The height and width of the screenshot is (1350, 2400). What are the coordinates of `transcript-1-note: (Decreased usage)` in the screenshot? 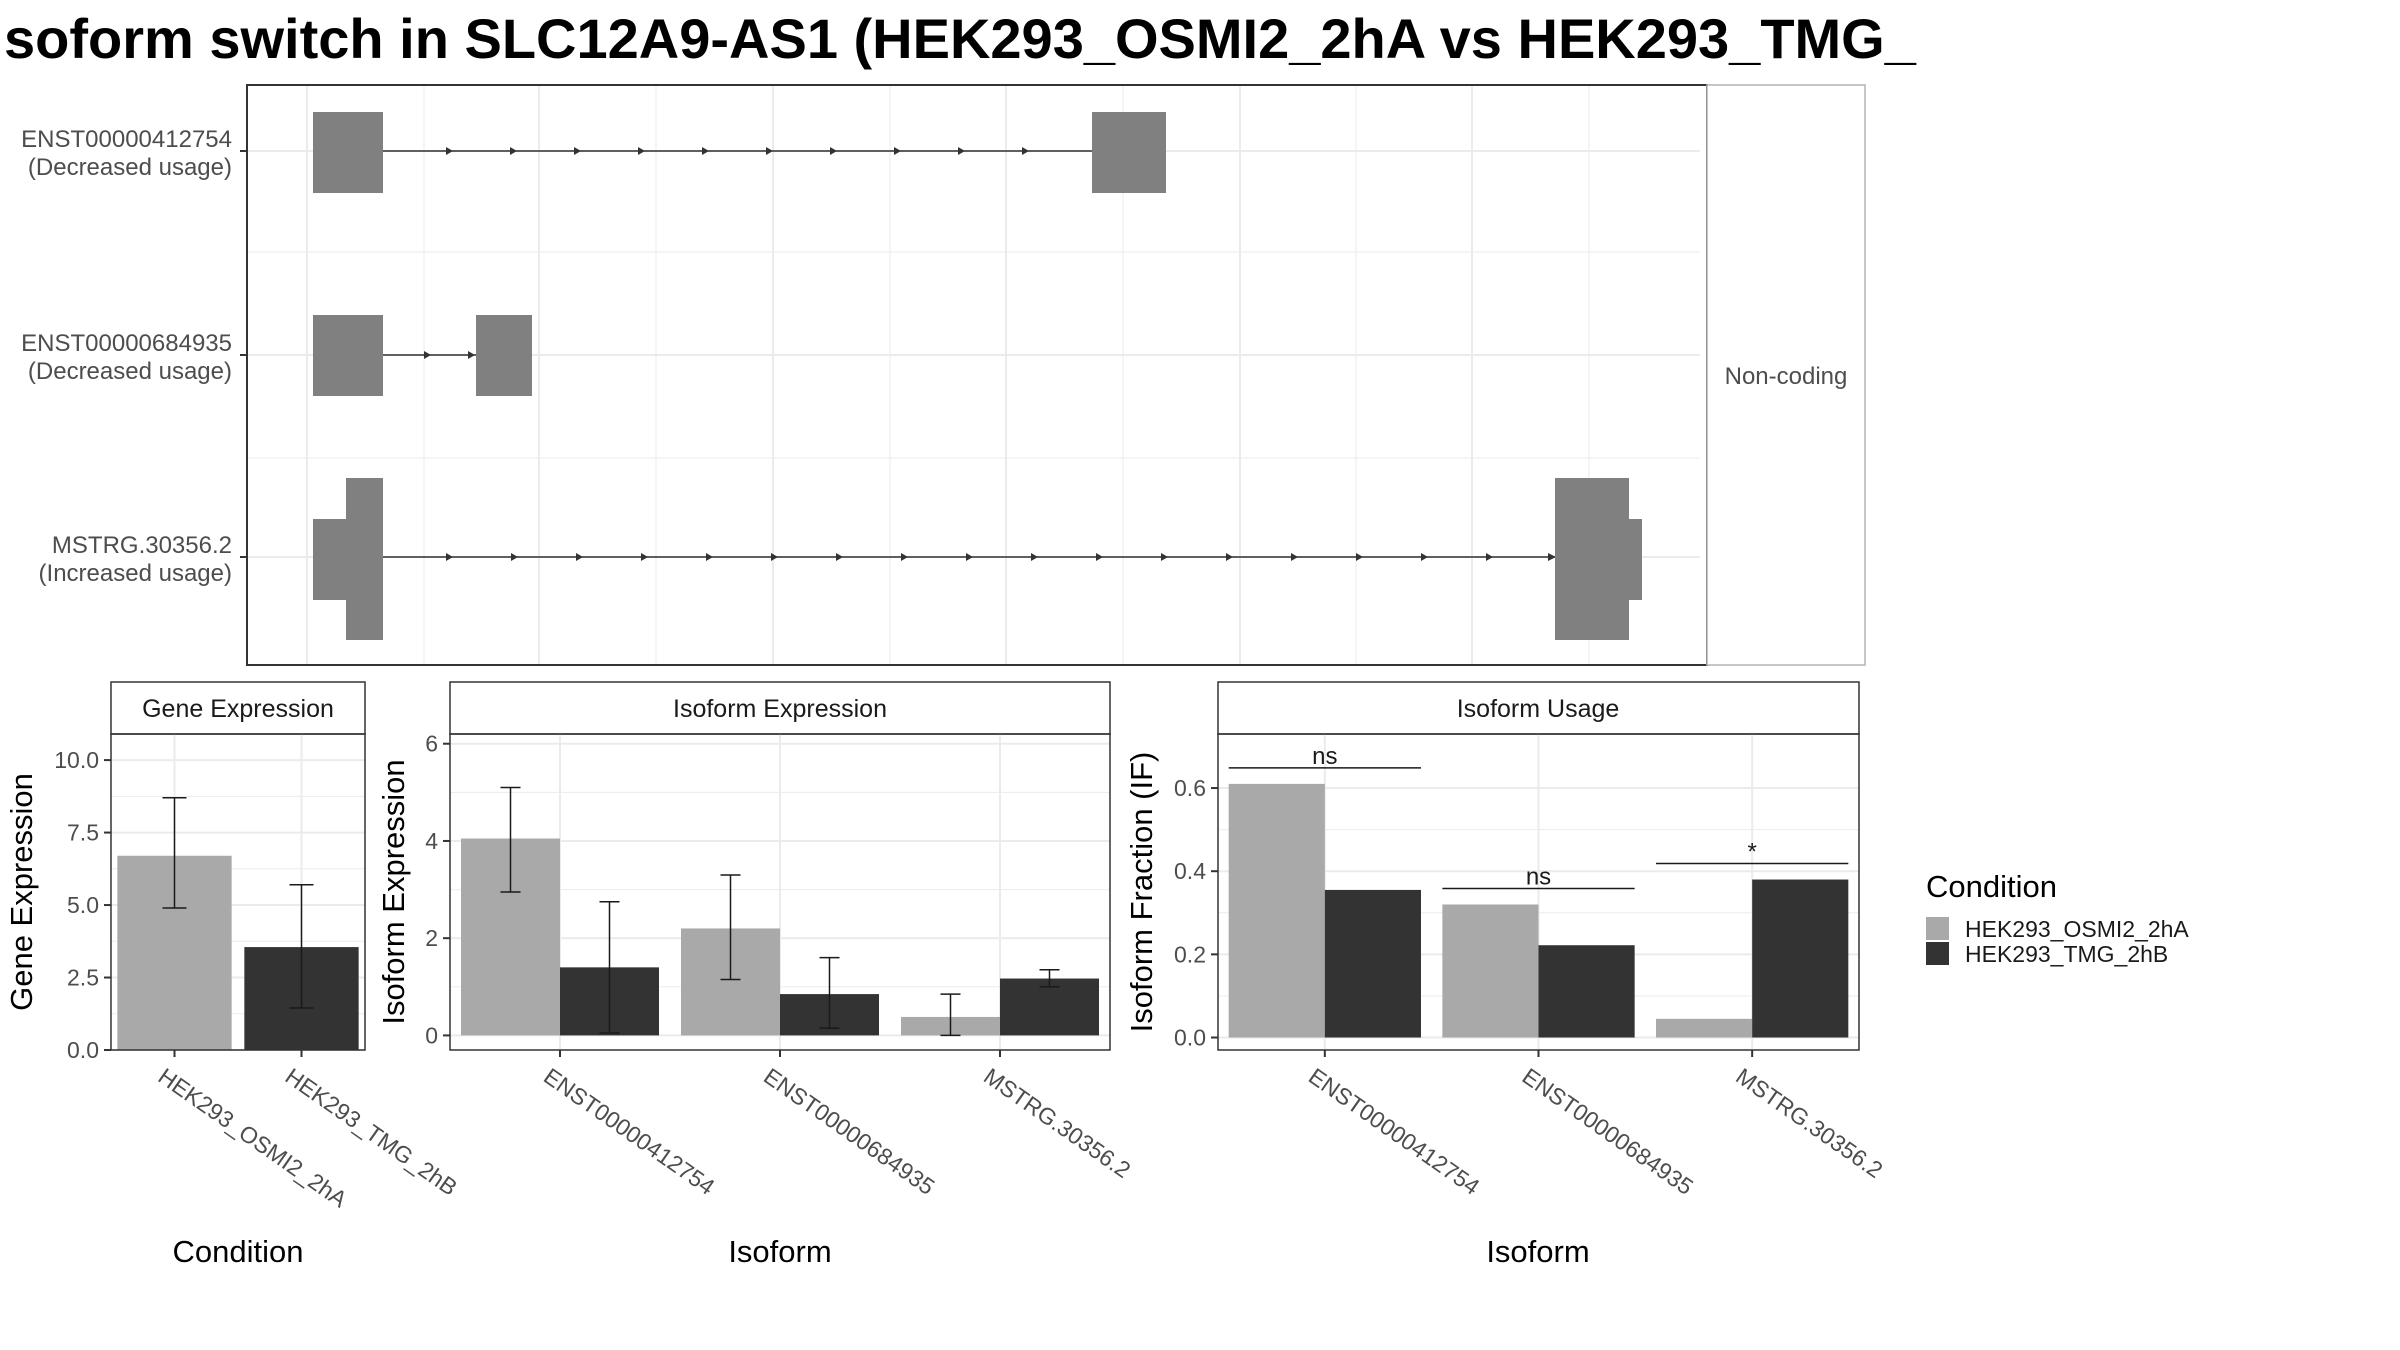 It's located at (130, 167).